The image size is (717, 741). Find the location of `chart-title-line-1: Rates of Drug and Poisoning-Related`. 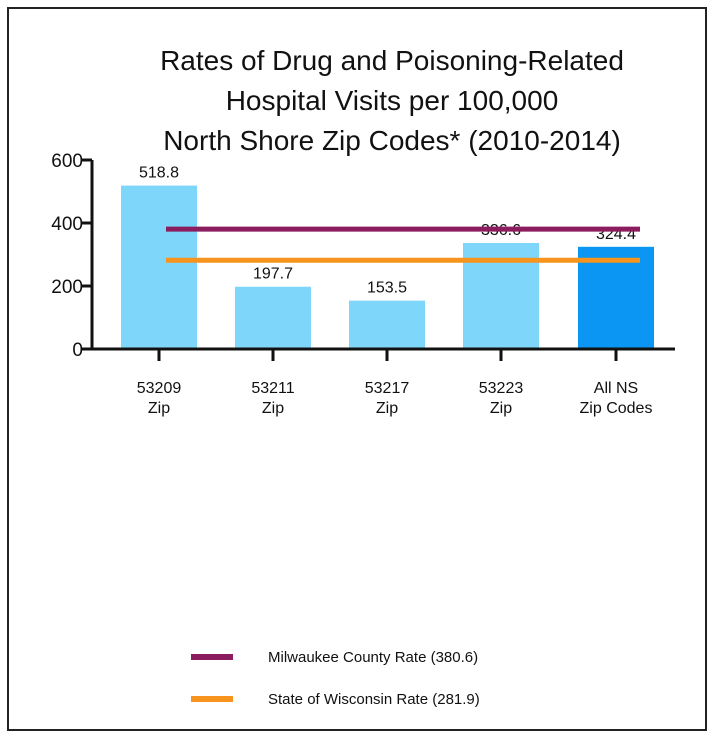

chart-title-line-1: Rates of Drug and Poisoning-Related is located at coordinates (392, 60).